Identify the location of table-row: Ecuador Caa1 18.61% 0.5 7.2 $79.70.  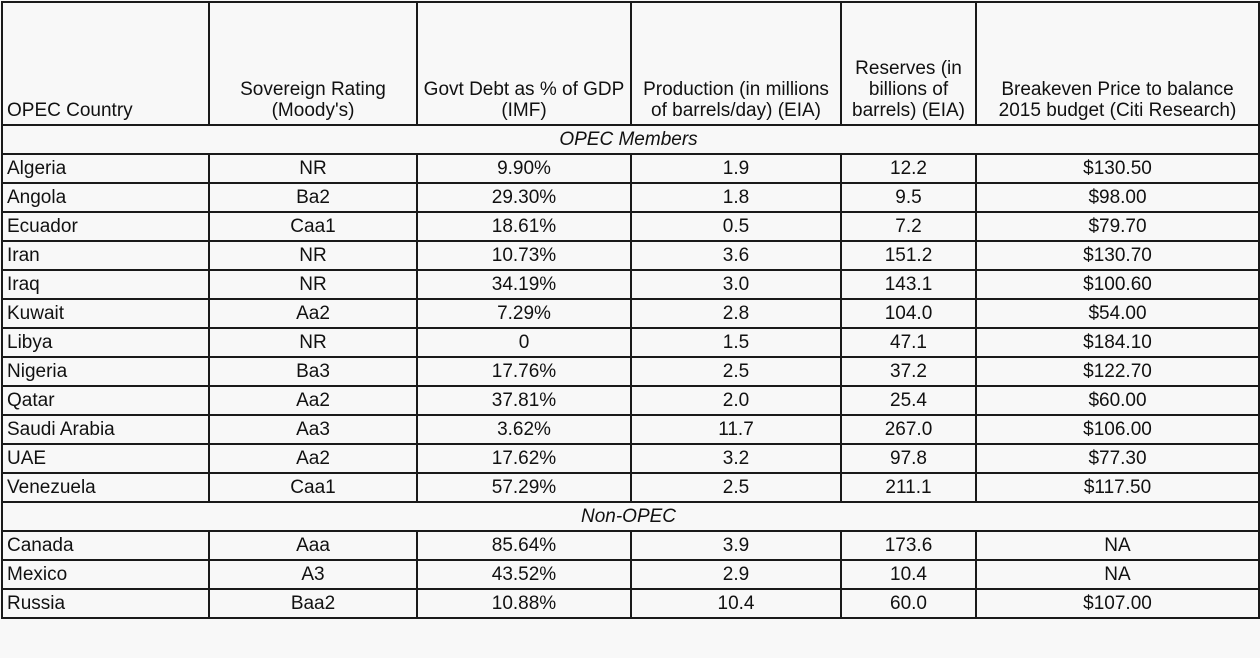
(630, 226).